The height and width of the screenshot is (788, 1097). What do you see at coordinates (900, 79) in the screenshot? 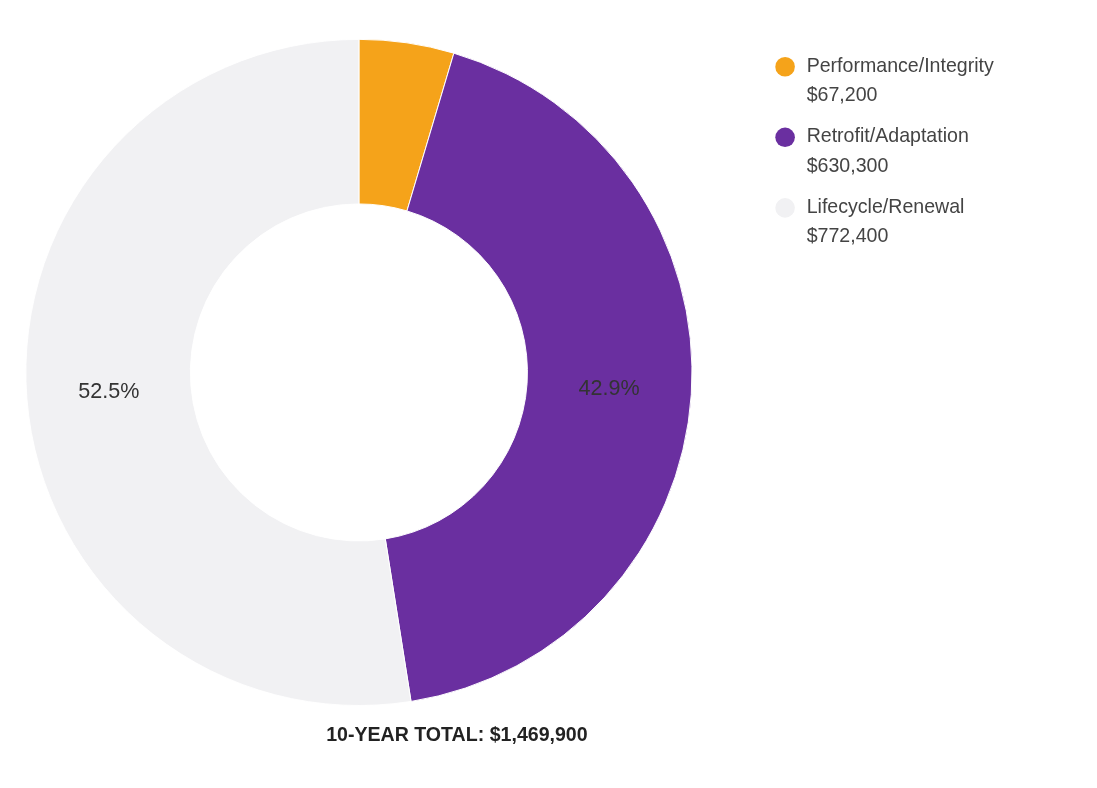
I see `legend-label: Performance/Integrity $67,200` at bounding box center [900, 79].